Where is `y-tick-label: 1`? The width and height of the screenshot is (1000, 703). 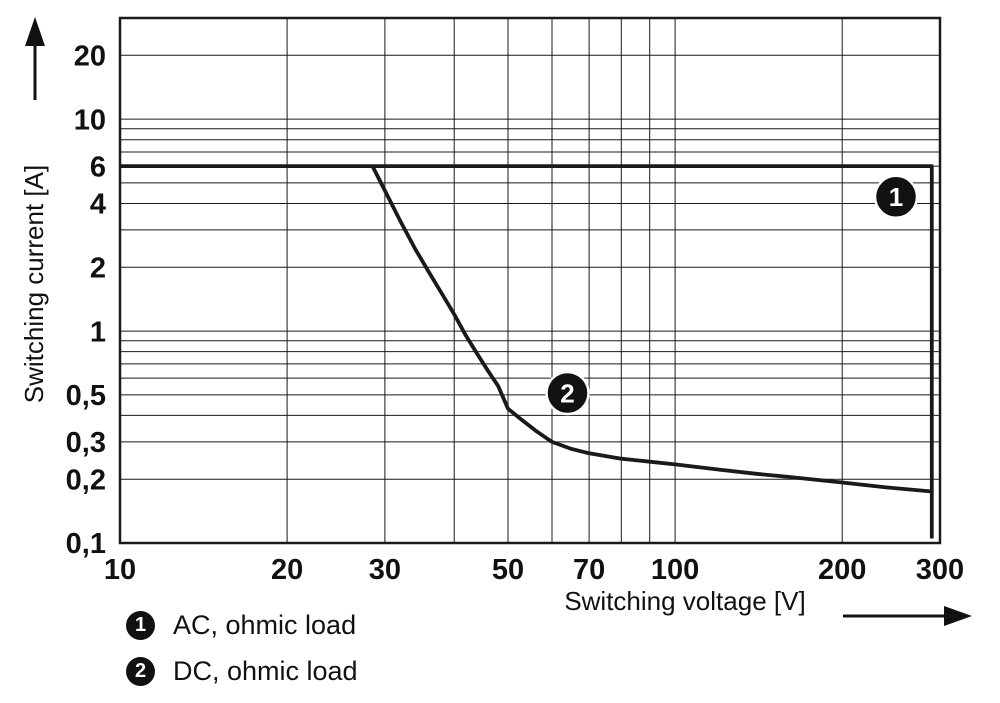
y-tick-label: 1 is located at coordinates (98, 332).